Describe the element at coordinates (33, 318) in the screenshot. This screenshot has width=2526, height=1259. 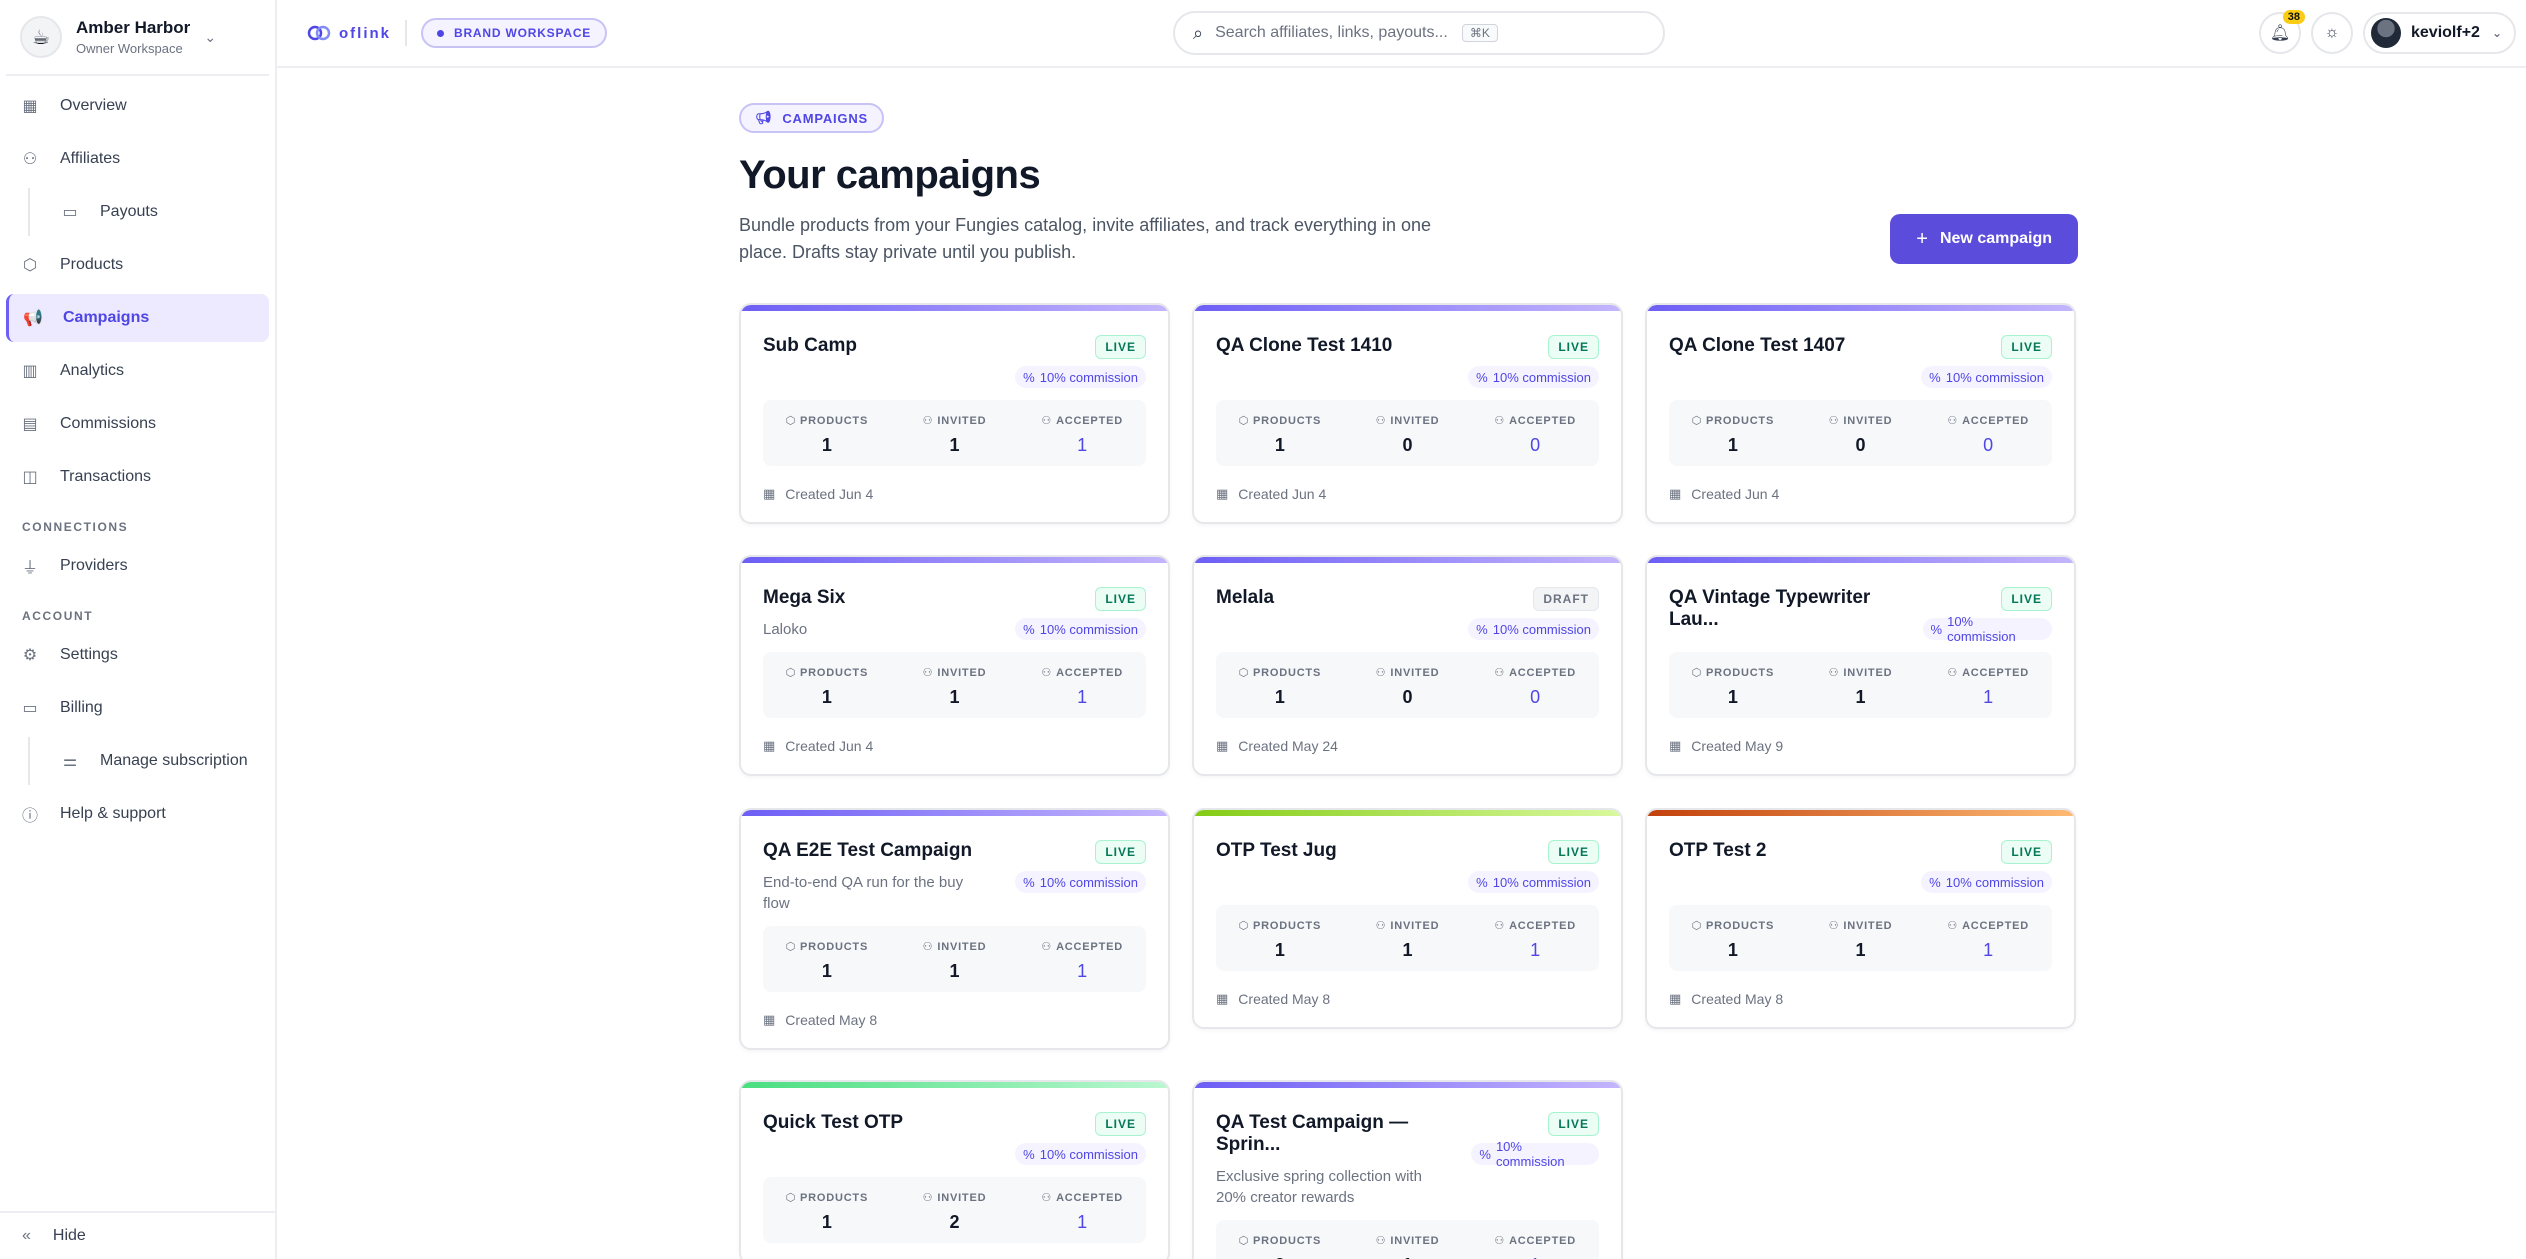
I see `megaphone-icon: 📢` at that location.